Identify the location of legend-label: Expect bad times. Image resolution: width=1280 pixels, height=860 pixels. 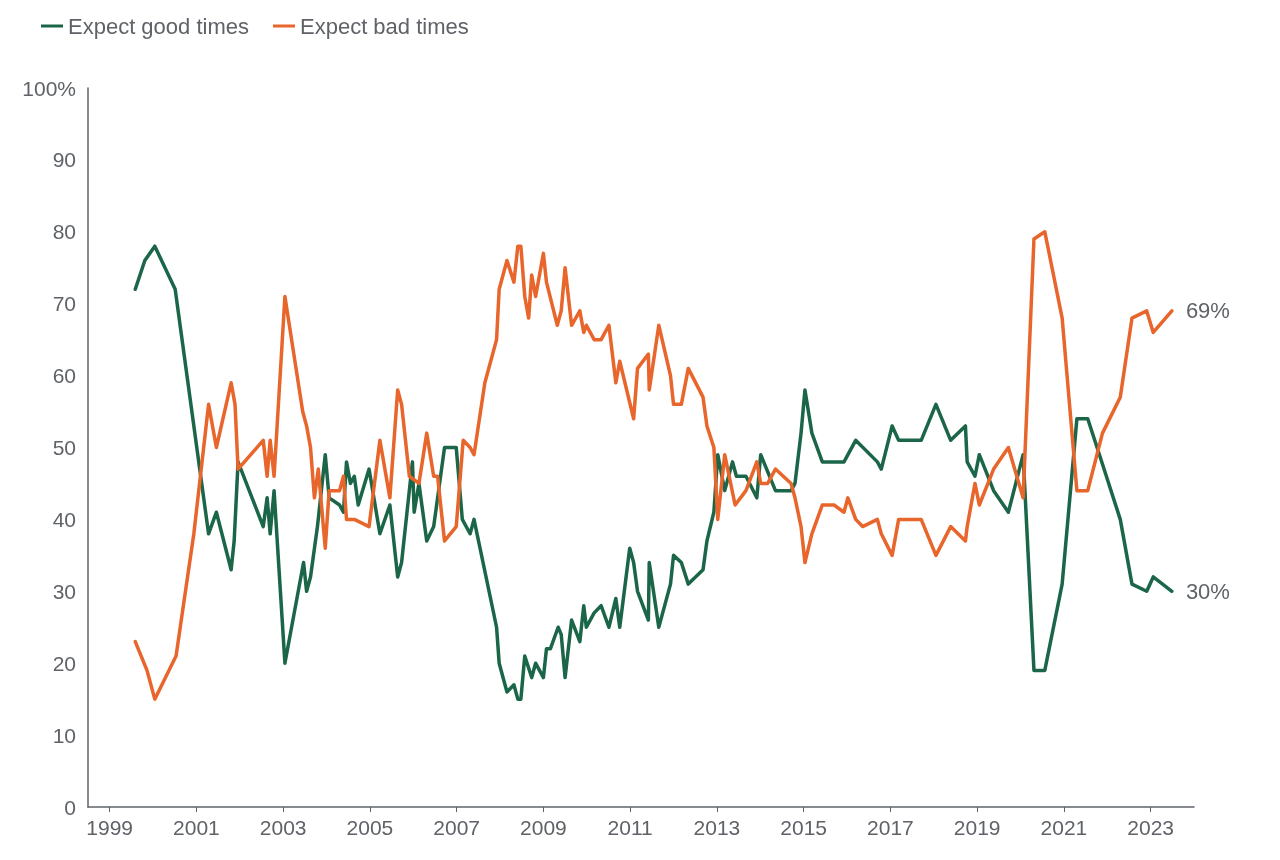
(384, 26).